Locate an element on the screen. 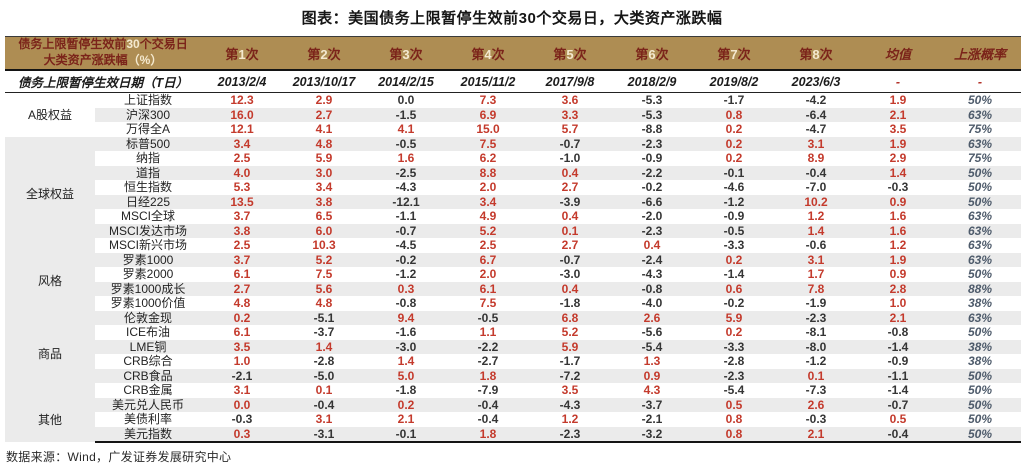 The image size is (1024, 465). category-cell: 商品 is located at coordinates (50, 354).